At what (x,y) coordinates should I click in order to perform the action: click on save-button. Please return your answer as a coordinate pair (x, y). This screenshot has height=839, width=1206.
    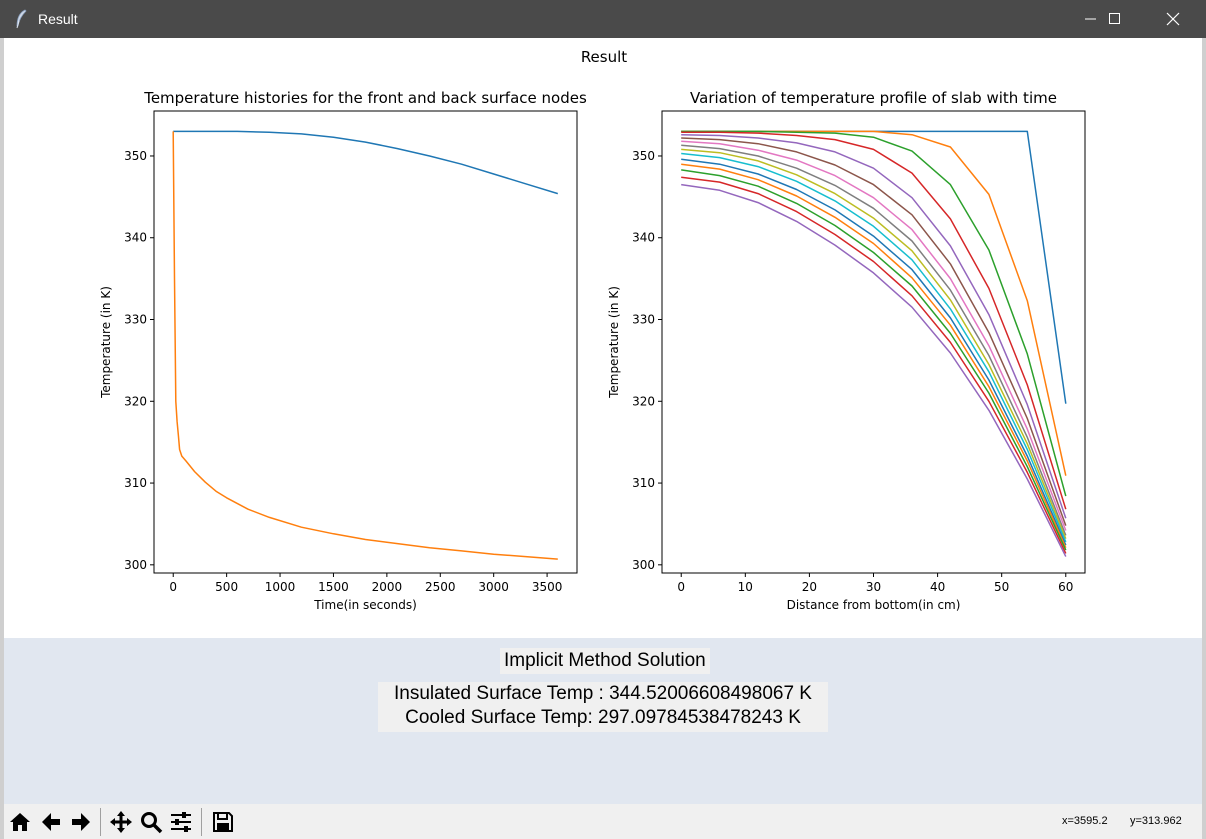
    Looking at the image, I should click on (223, 822).